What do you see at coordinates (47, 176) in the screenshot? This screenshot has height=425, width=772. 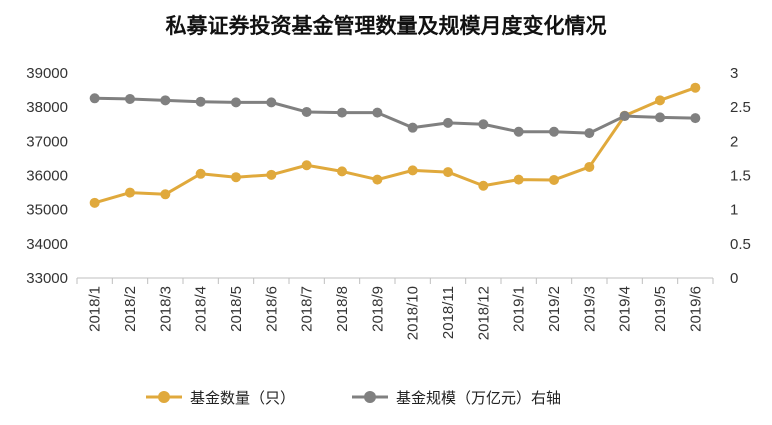 I see `y-left-tick-label: 36000` at bounding box center [47, 176].